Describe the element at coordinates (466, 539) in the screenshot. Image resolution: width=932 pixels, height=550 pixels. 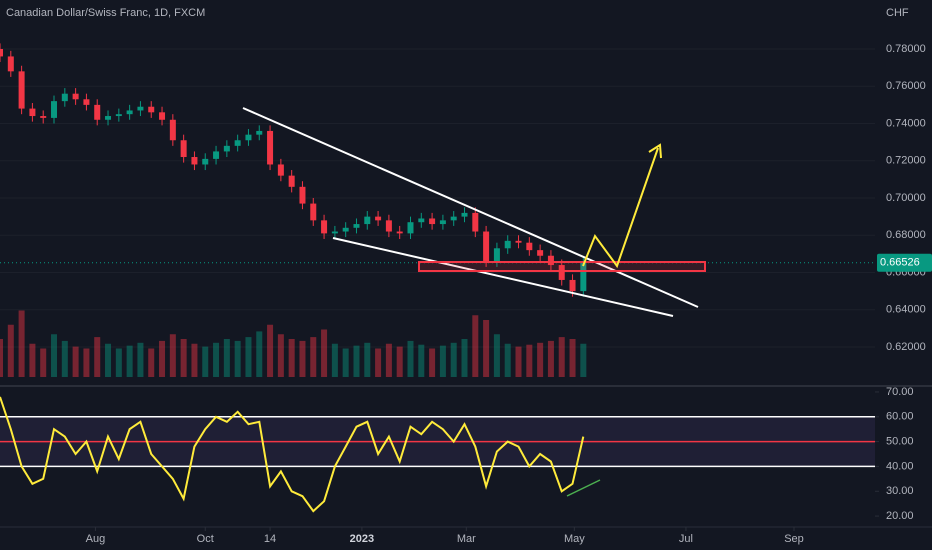
I see `x-tick-label: Mar` at that location.